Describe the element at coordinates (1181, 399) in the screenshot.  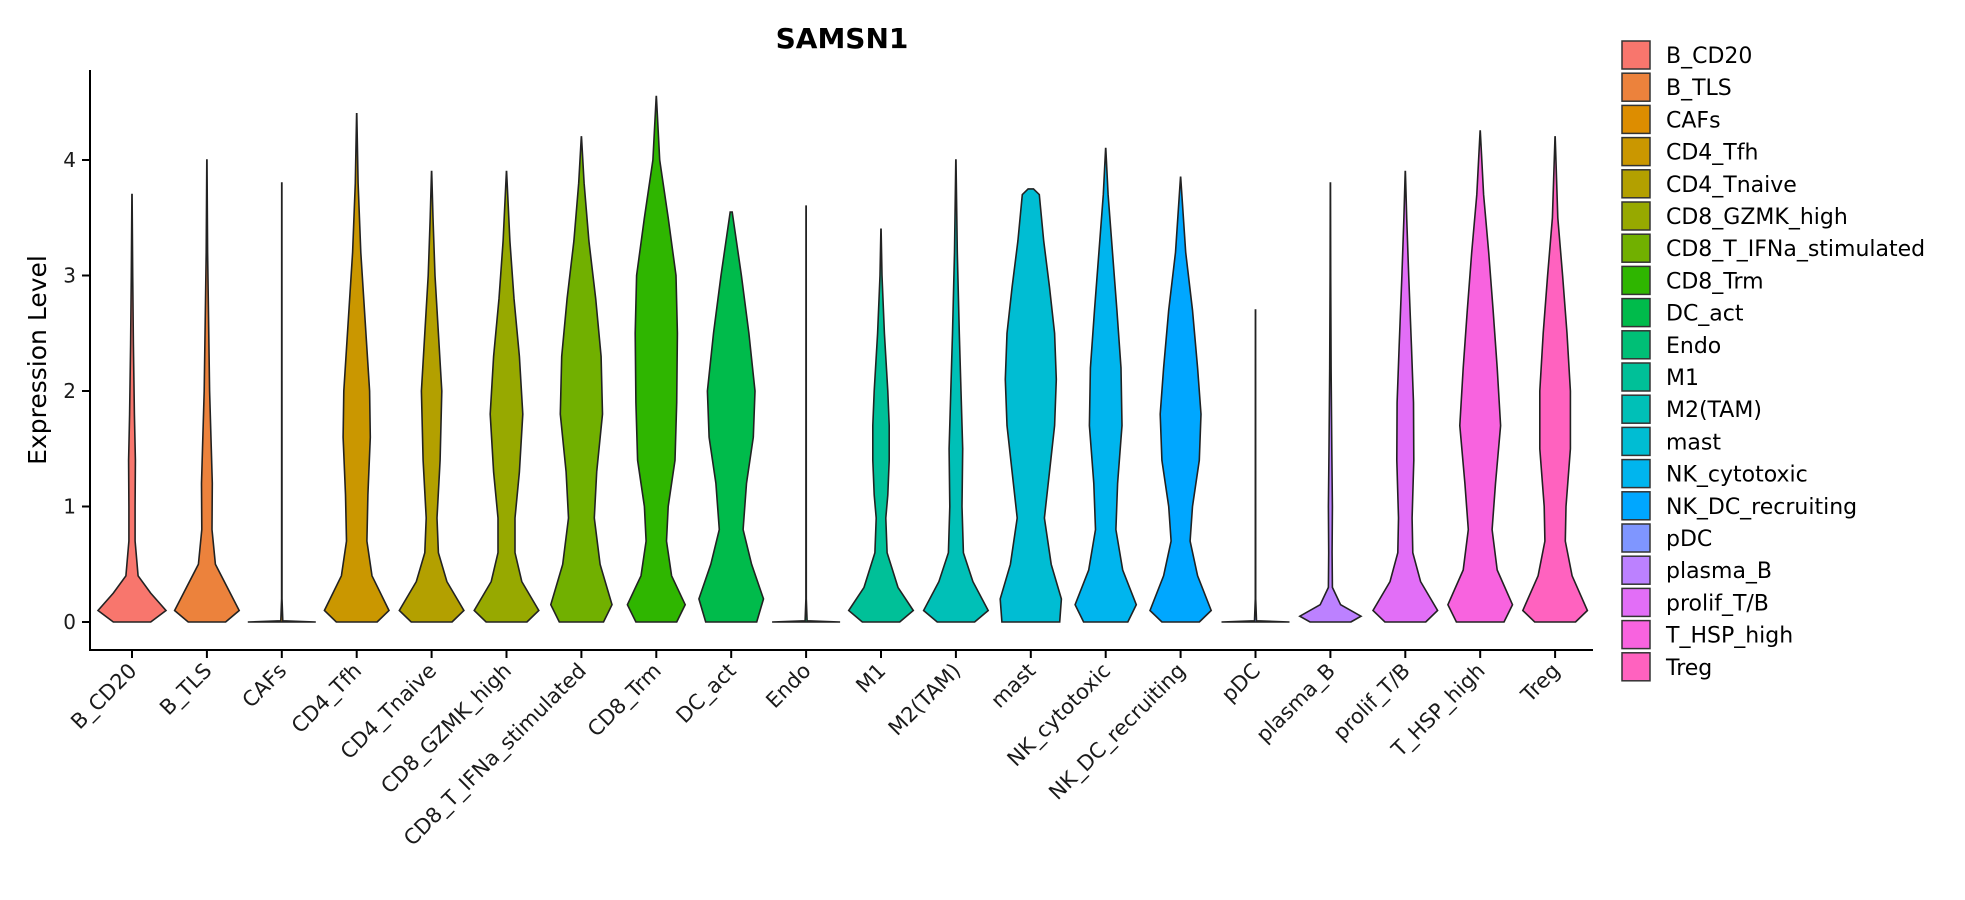
I see `violin-NK_DC_recruiting` at that location.